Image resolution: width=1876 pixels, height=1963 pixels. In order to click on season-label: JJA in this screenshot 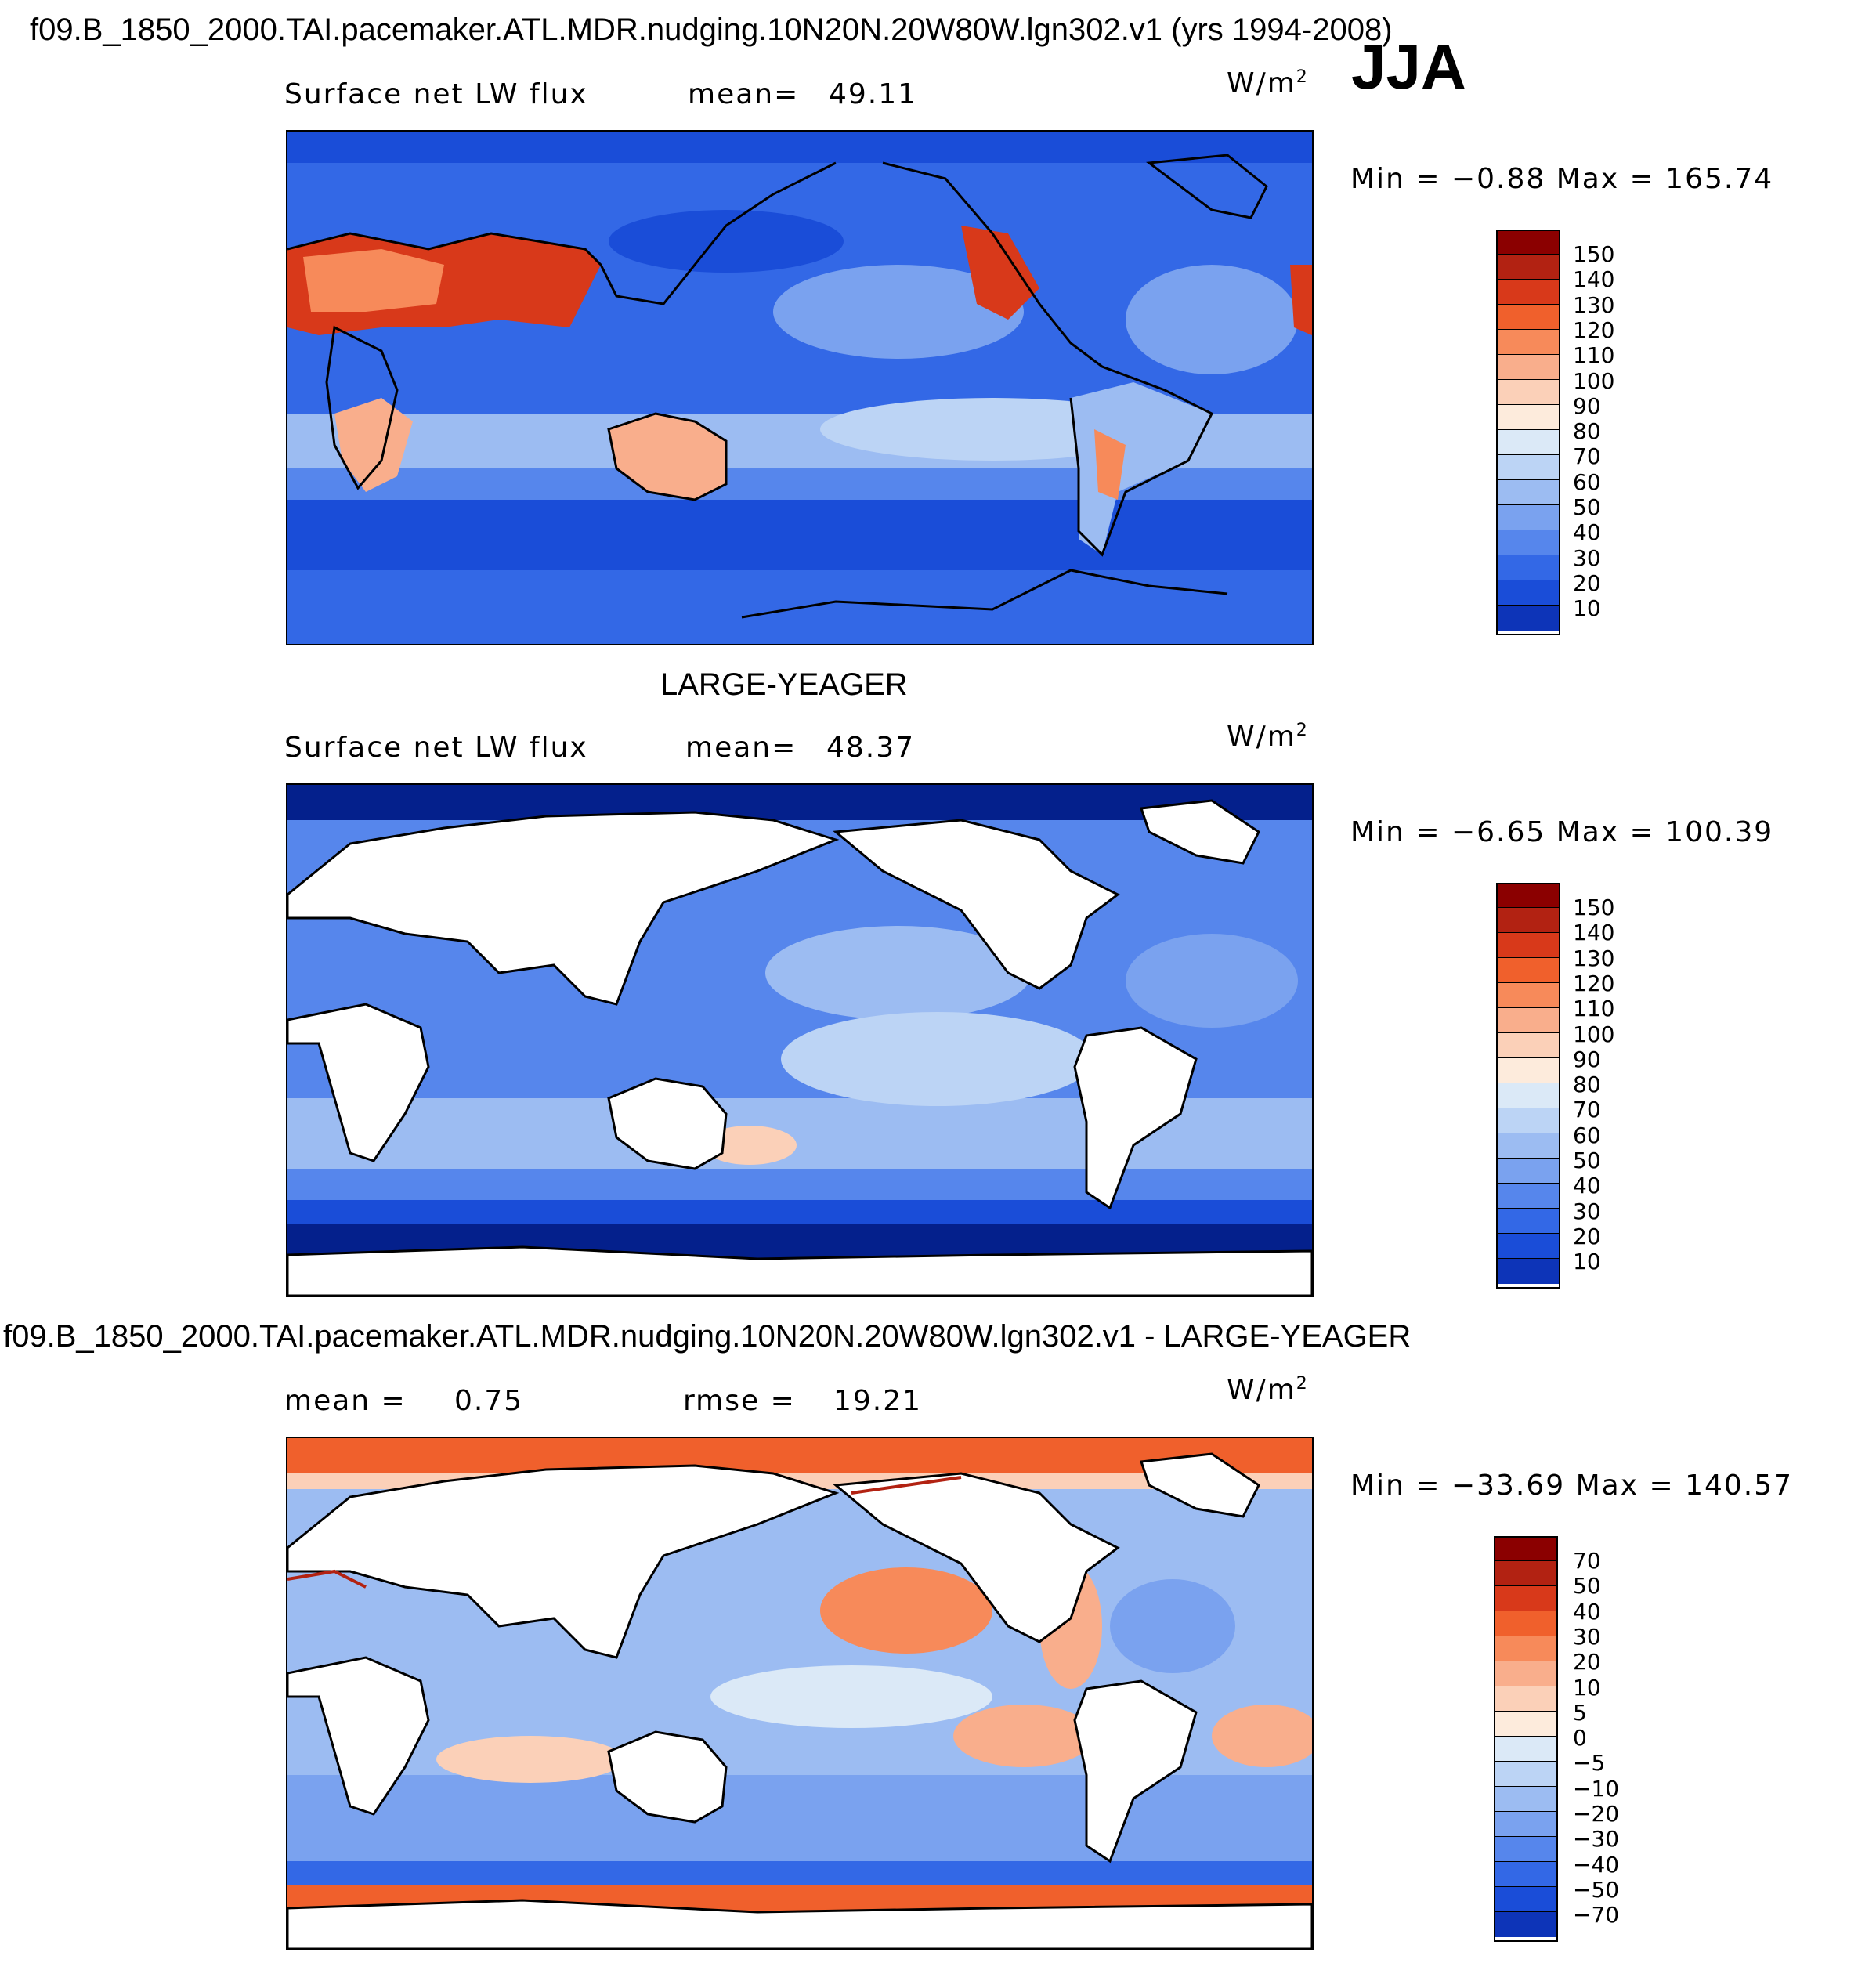, I will do `click(1408, 67)`.